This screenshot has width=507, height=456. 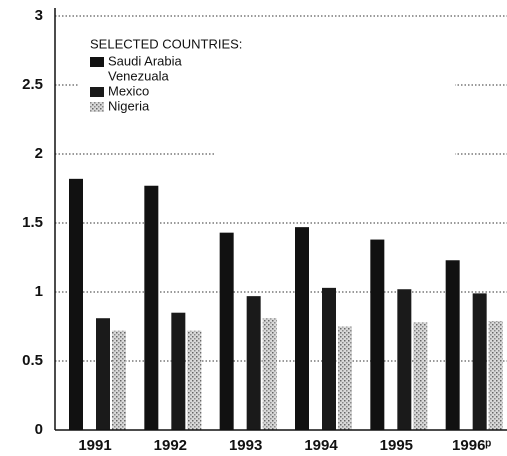 What do you see at coordinates (39, 291) in the screenshot?
I see `y-tick-label: 1` at bounding box center [39, 291].